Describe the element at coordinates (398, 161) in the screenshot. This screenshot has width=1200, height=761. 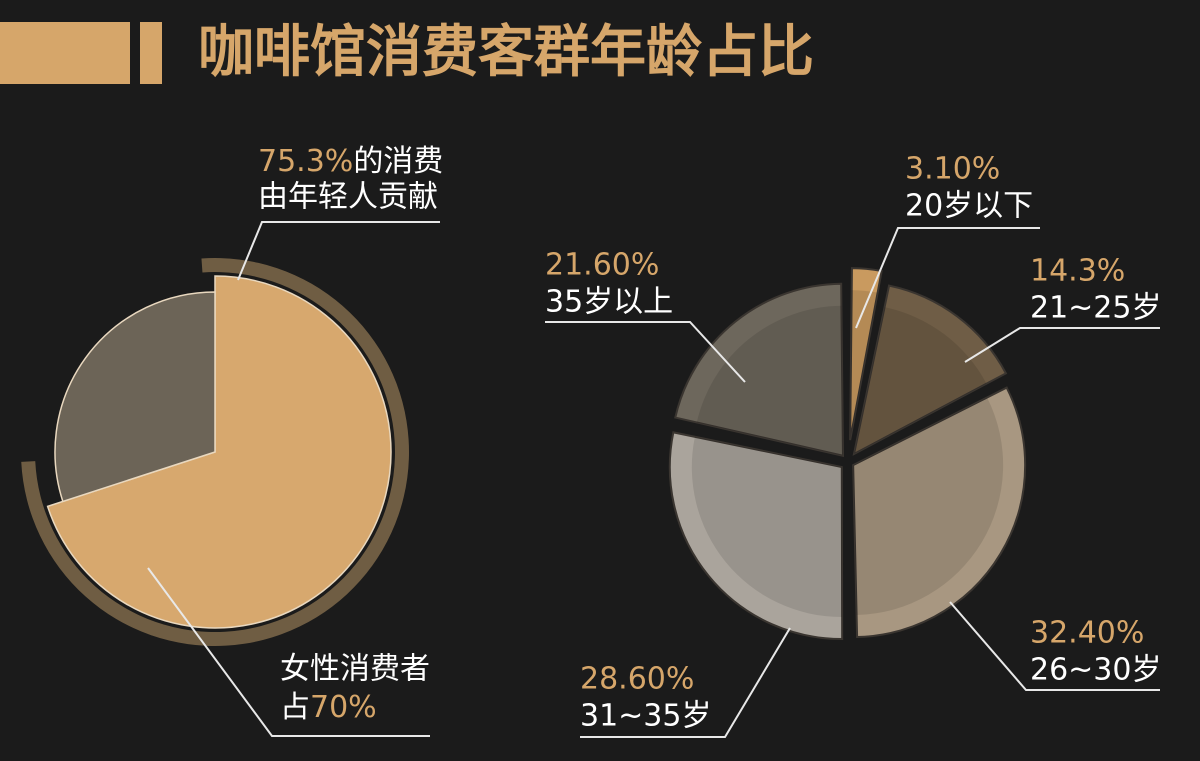
I see `annotation-text: 的消费` at that location.